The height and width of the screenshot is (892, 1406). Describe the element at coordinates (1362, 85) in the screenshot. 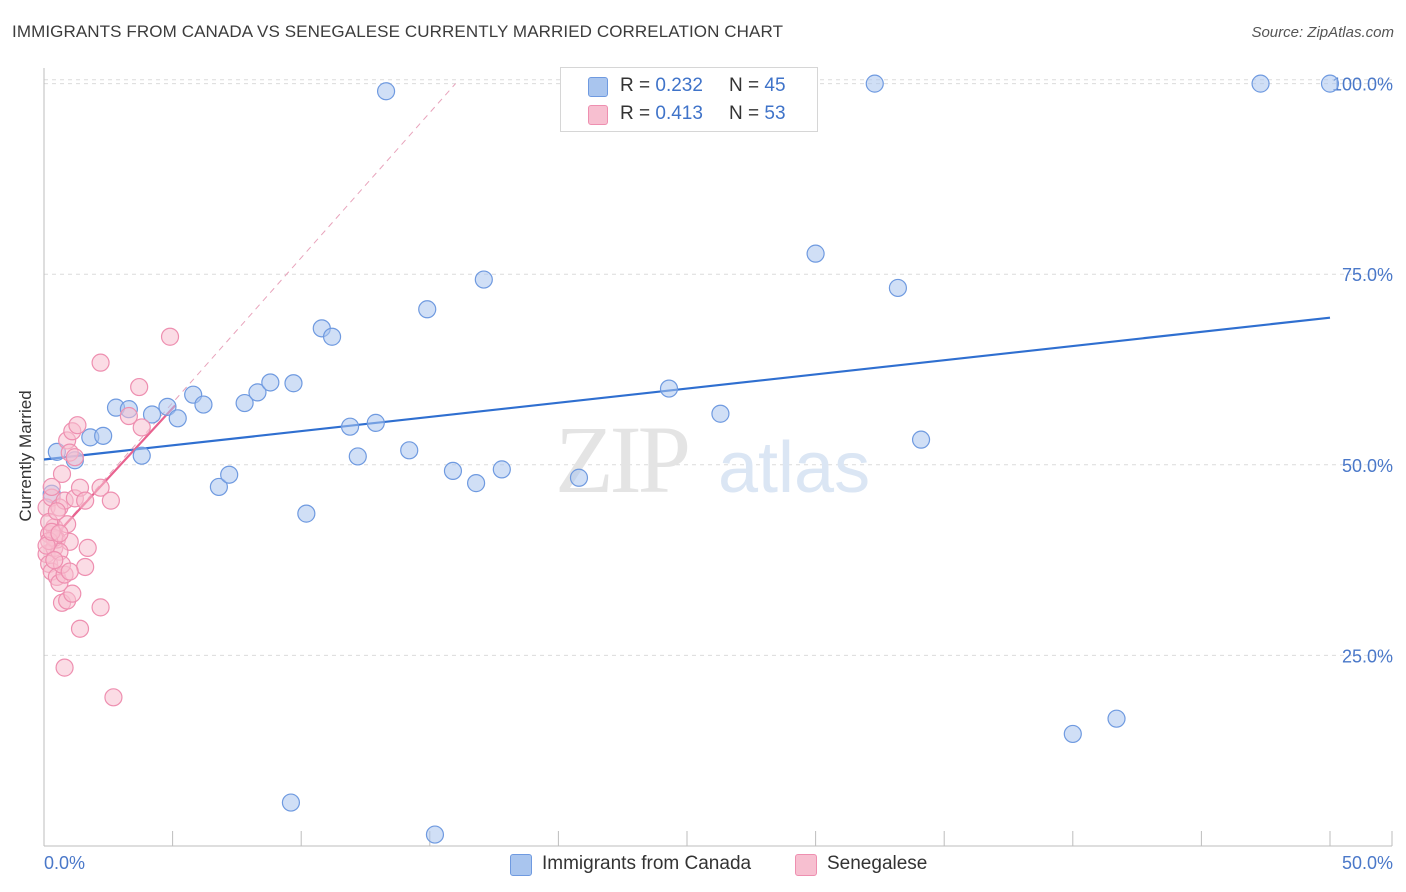

I see `y-tick-label: 100.0%` at that location.